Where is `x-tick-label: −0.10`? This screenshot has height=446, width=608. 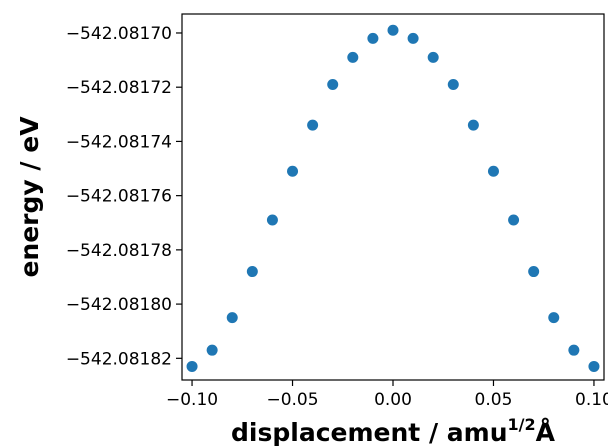 x-tick-label: −0.10 is located at coordinates (192, 400).